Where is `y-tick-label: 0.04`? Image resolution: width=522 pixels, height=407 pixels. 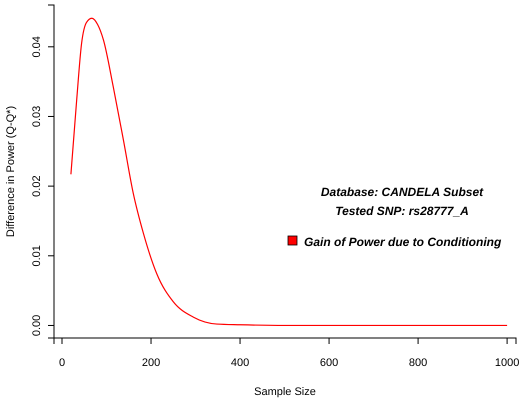 y-tick-label: 0.04 is located at coordinates (37, 47).